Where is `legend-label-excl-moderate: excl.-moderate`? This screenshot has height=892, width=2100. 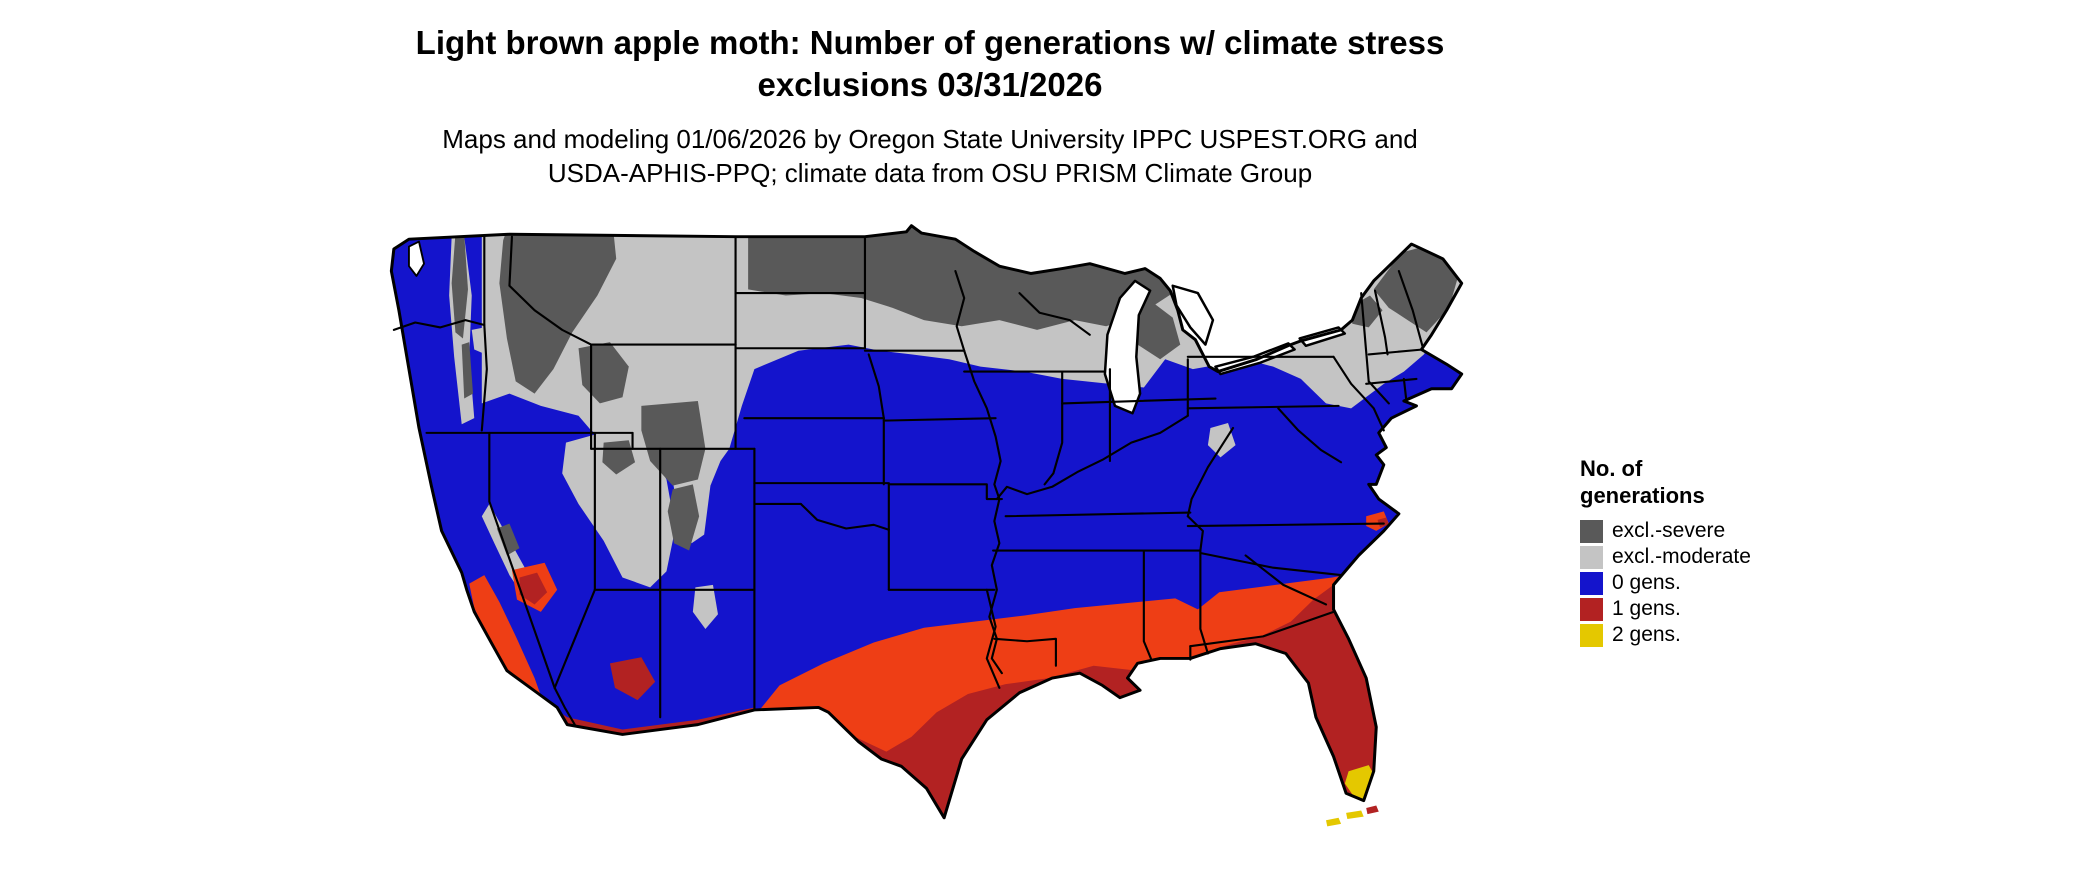 legend-label-excl-moderate: excl.-moderate is located at coordinates (1681, 556).